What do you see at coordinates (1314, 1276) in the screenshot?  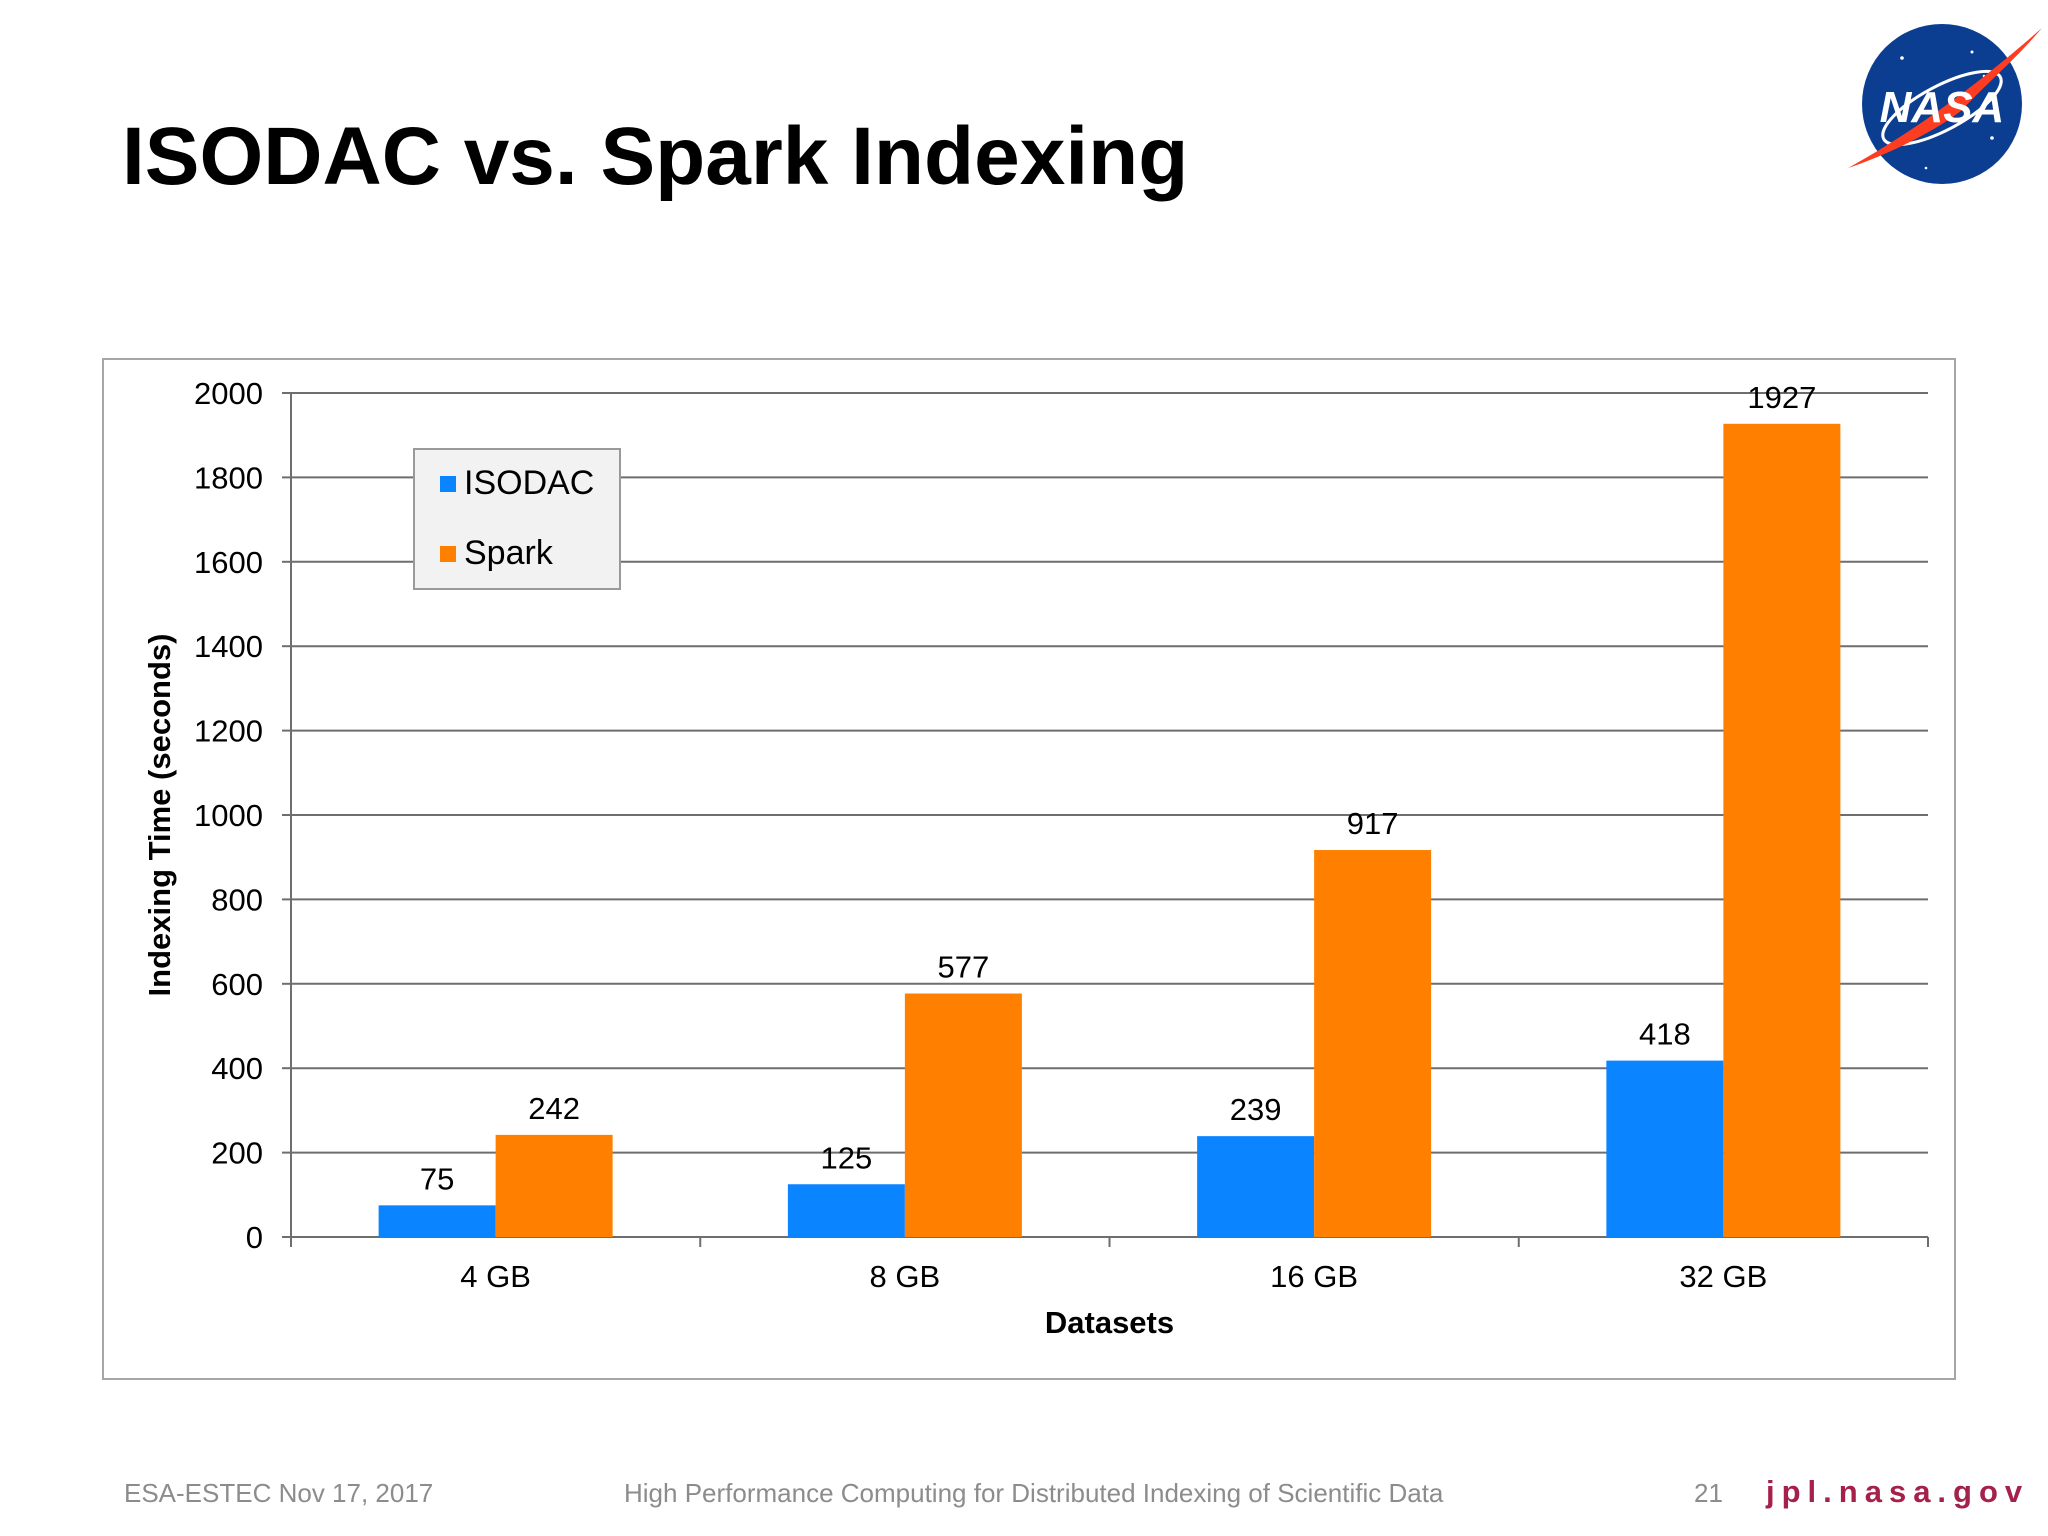 I see `x-tick-label: 16 GB` at bounding box center [1314, 1276].